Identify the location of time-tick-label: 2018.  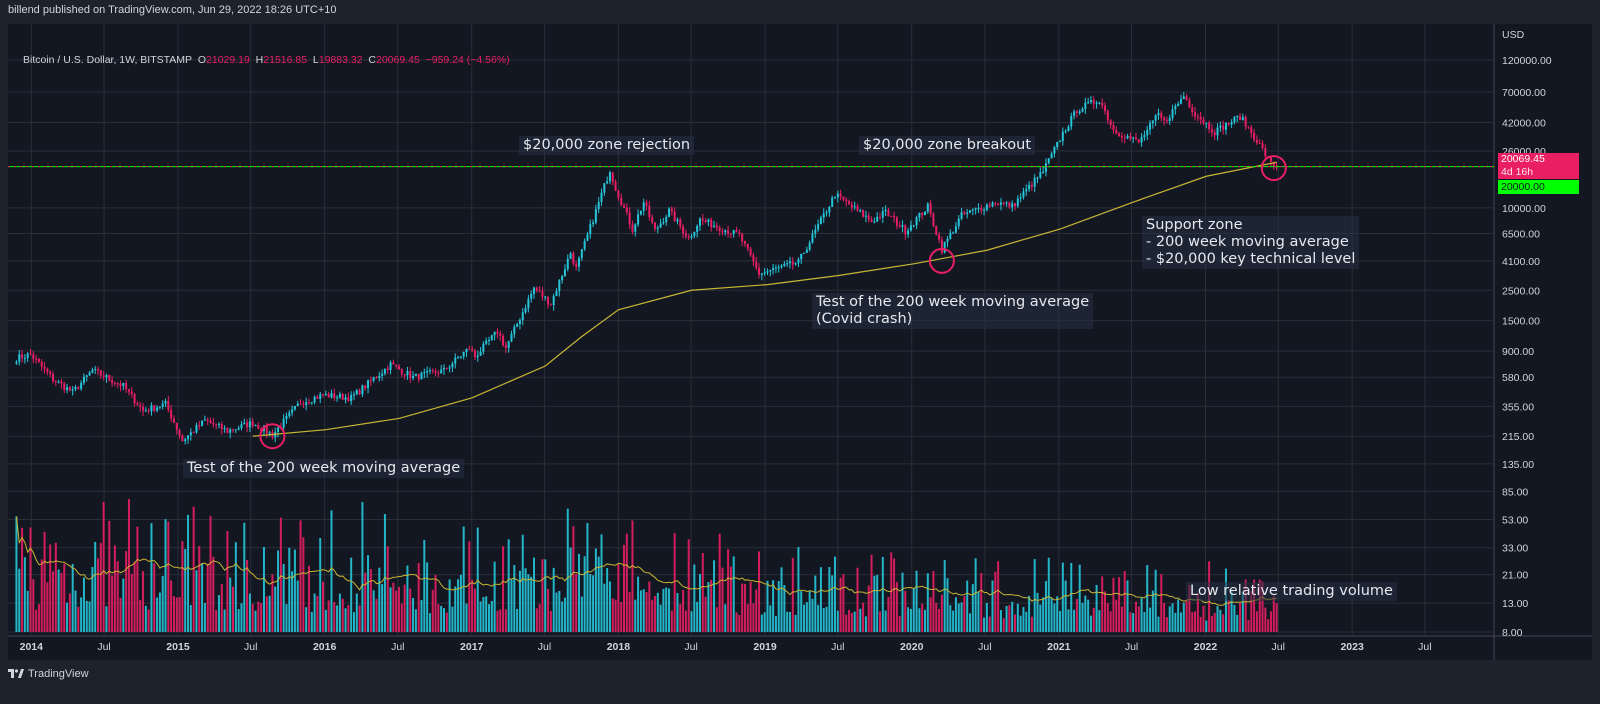
(619, 647).